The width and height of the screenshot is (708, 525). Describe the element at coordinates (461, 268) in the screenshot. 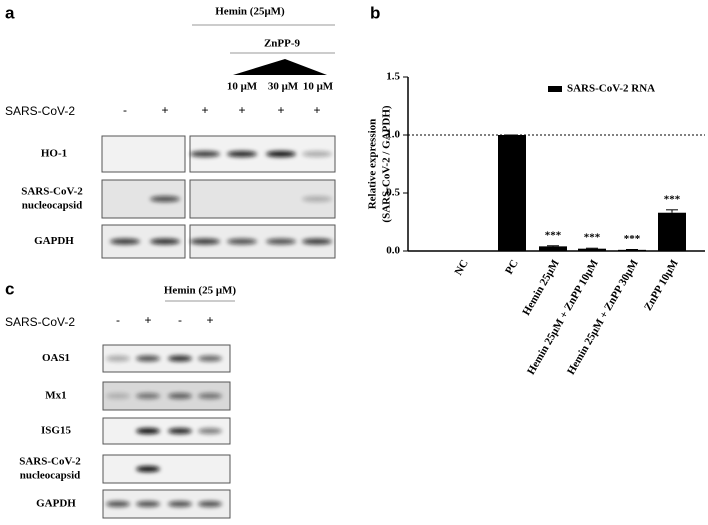

I see `x-tick-label: NC` at that location.